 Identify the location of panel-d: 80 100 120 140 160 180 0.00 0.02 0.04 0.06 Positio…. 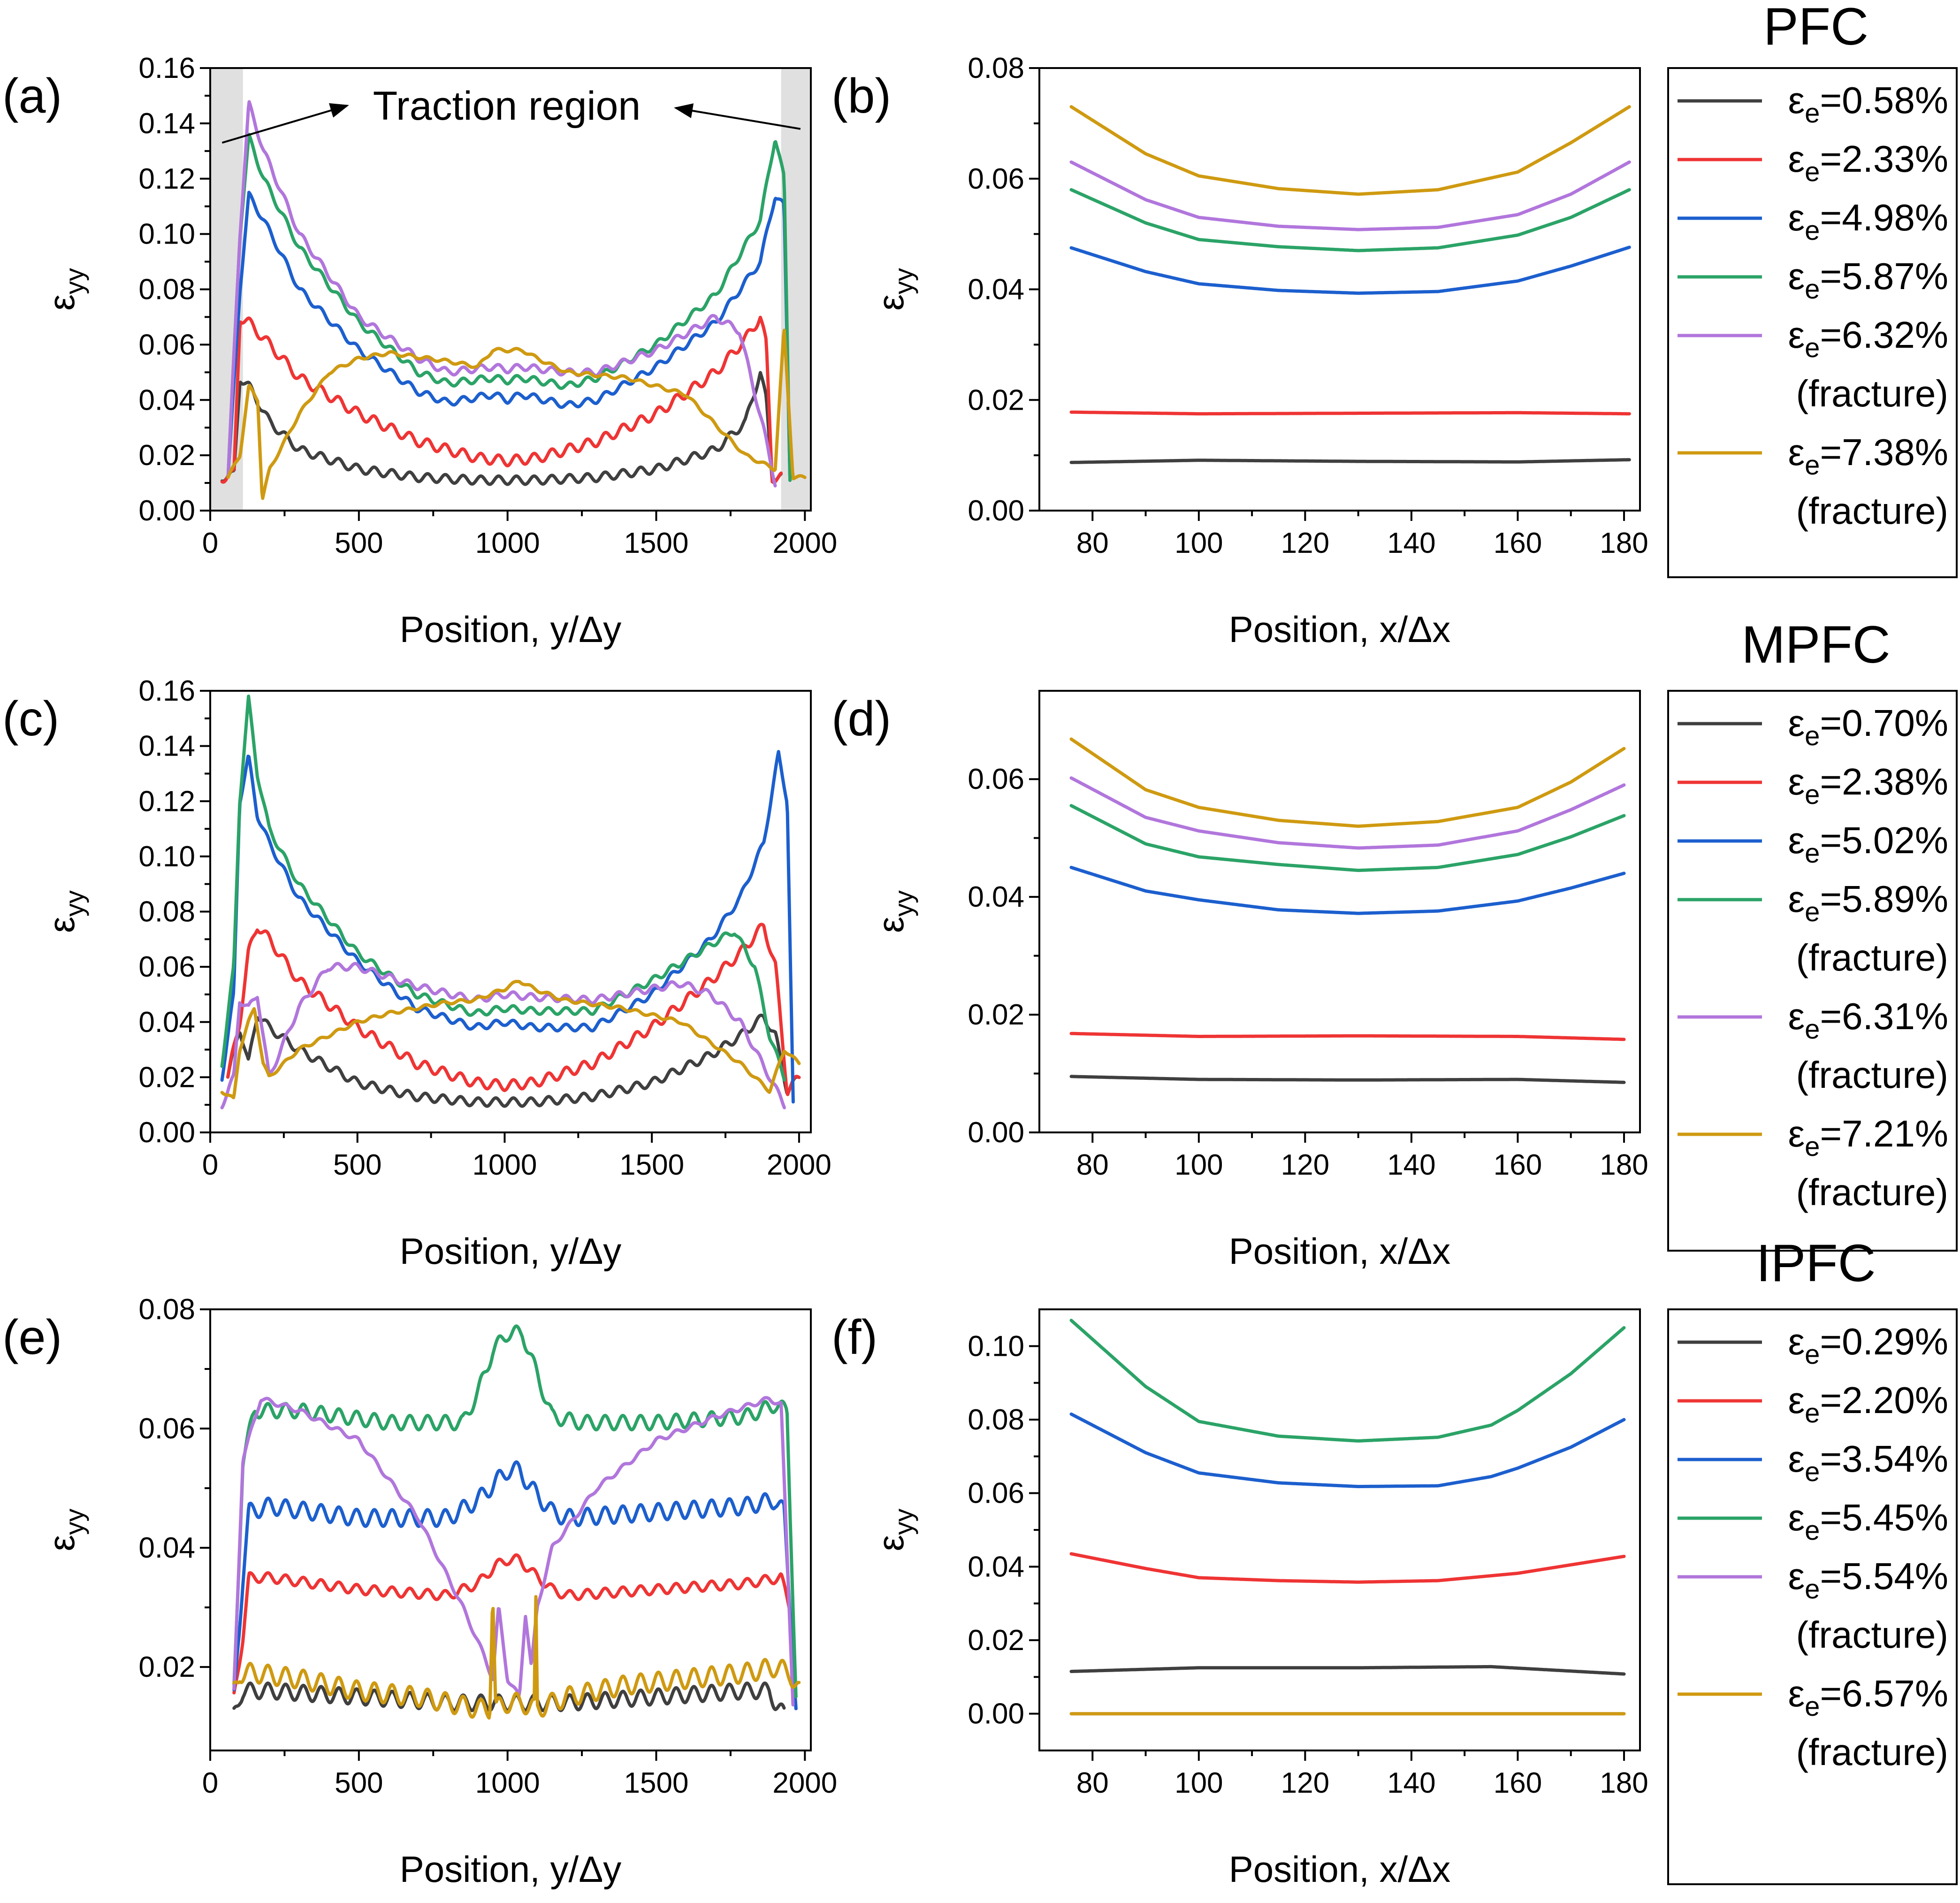
(1239, 981).